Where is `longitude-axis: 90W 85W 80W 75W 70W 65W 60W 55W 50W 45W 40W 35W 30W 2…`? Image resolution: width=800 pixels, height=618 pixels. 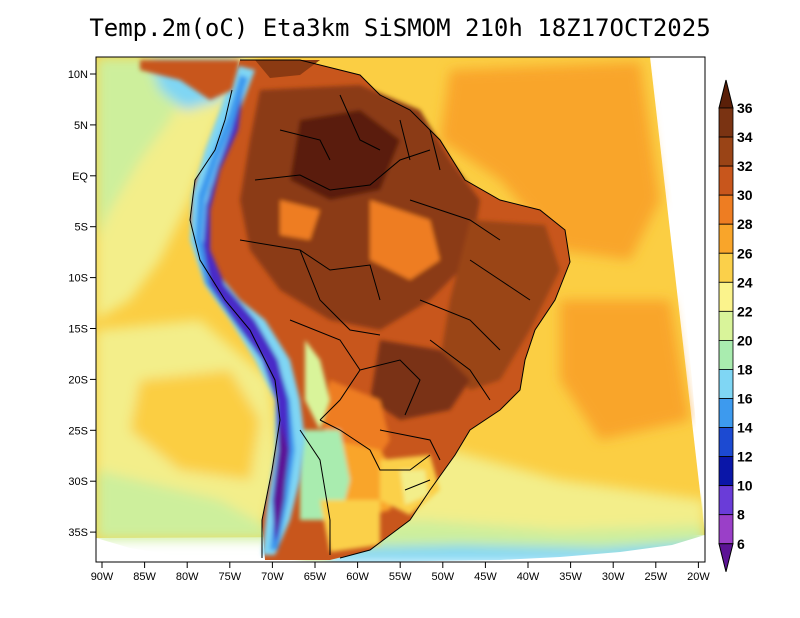 longitude-axis: 90W 85W 80W 75W 70W 65W 60W 55W 50W 45W 40W 35W 30W 2… is located at coordinates (400, 572).